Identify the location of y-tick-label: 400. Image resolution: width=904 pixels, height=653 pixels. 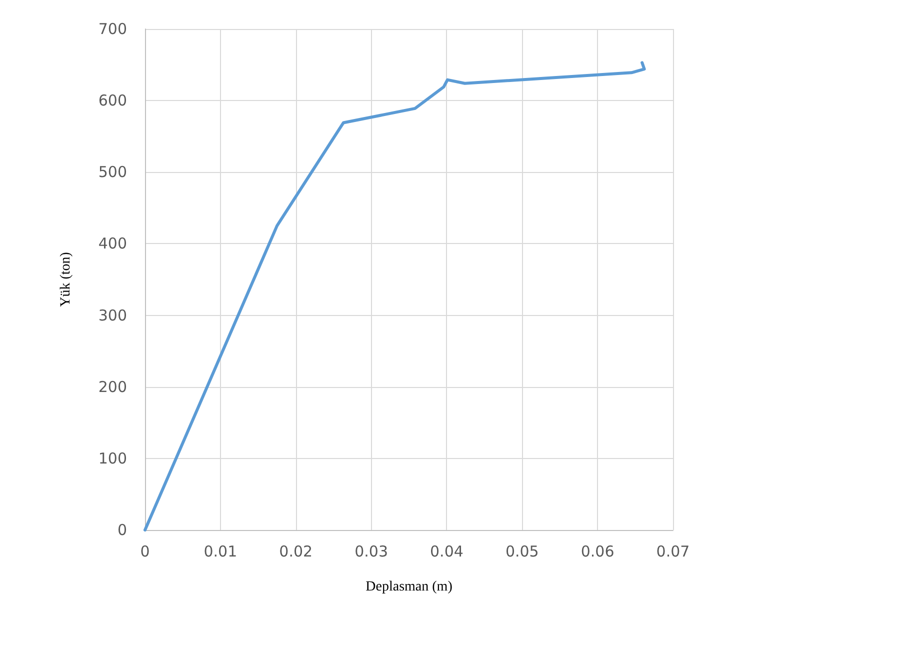
(112, 243).